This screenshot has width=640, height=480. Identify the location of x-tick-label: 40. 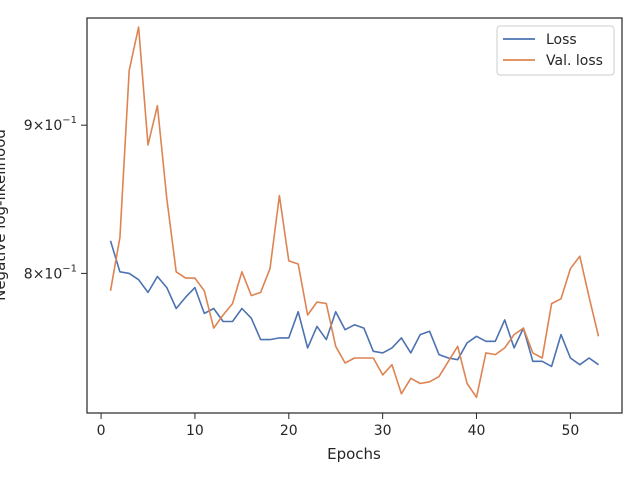
(477, 431).